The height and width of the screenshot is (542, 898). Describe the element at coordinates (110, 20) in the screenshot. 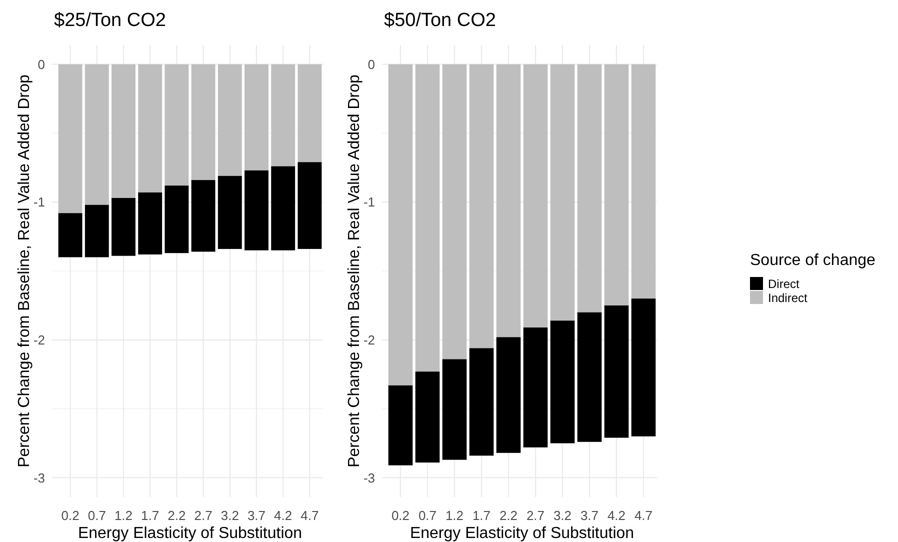

I see `chart-title: $25/Ton CO2` at that location.